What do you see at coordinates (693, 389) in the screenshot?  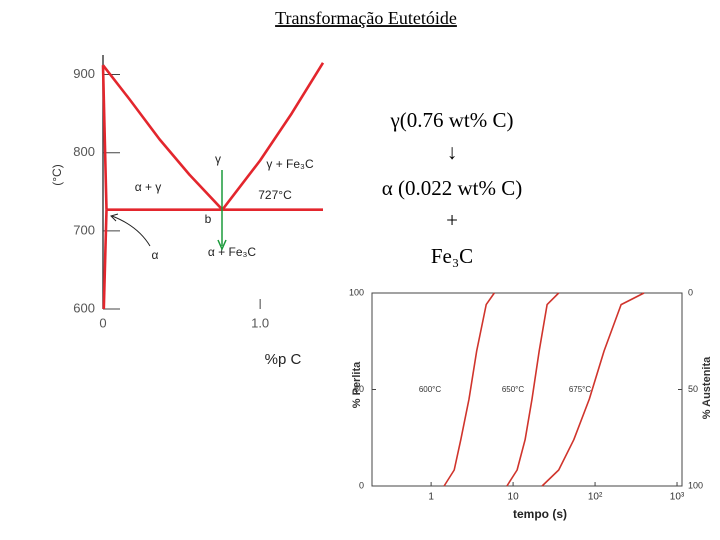 I see `y2-tick-label: 50` at bounding box center [693, 389].